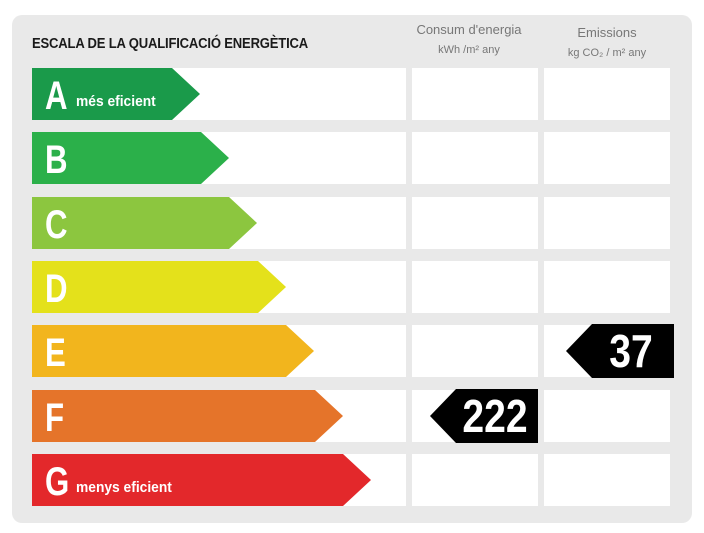 This screenshot has width=704, height=533. Describe the element at coordinates (607, 416) in the screenshot. I see `emissions-cell-f` at that location.